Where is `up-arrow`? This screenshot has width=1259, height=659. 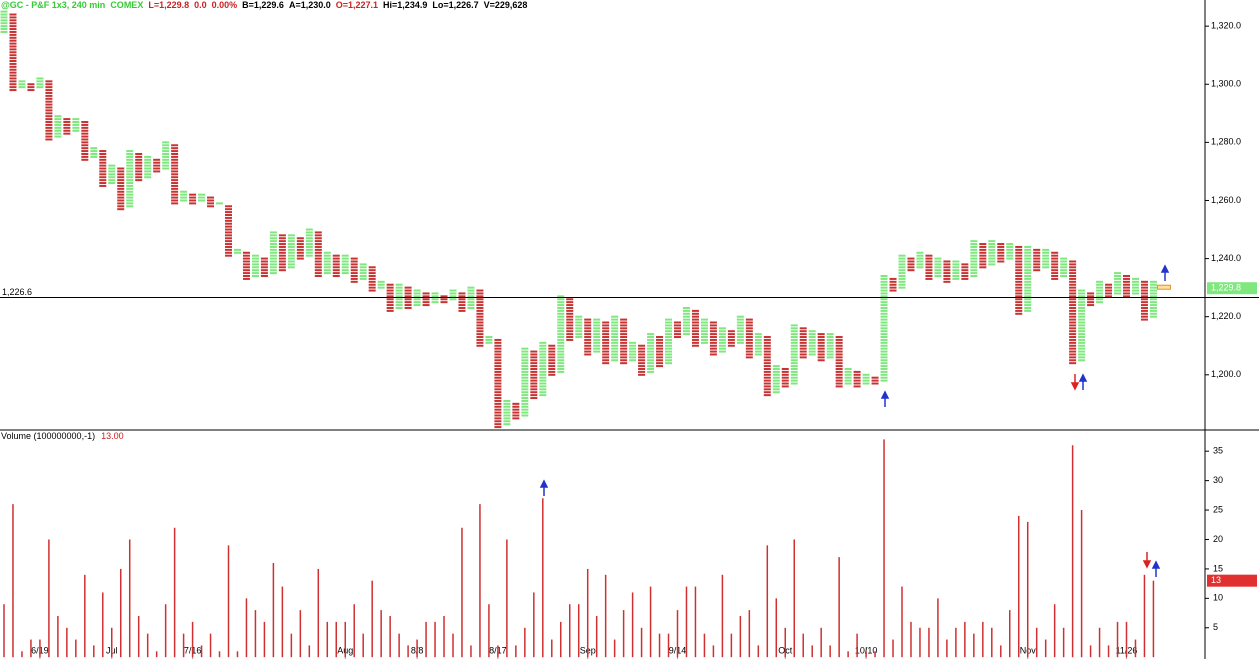 up-arrow is located at coordinates (1156, 568).